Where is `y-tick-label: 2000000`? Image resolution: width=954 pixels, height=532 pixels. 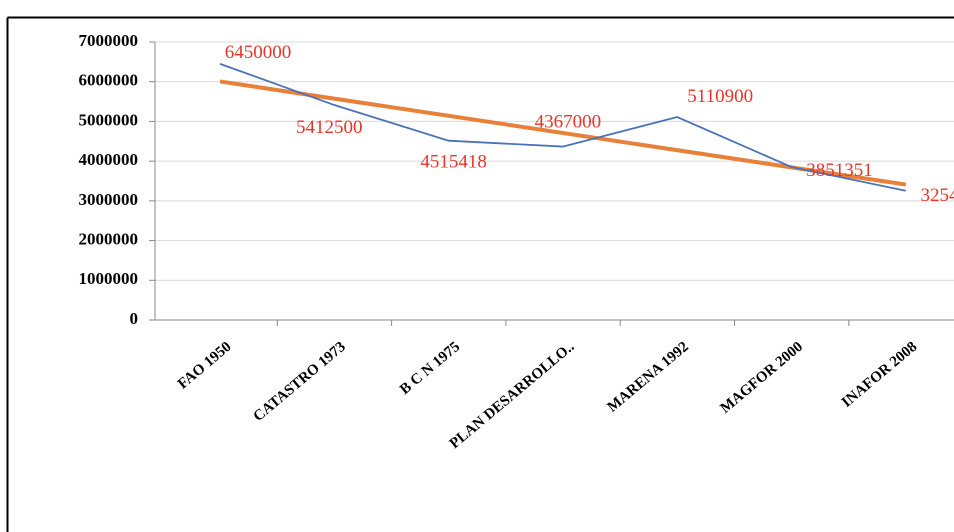
y-tick-label: 2000000 is located at coordinates (109, 238).